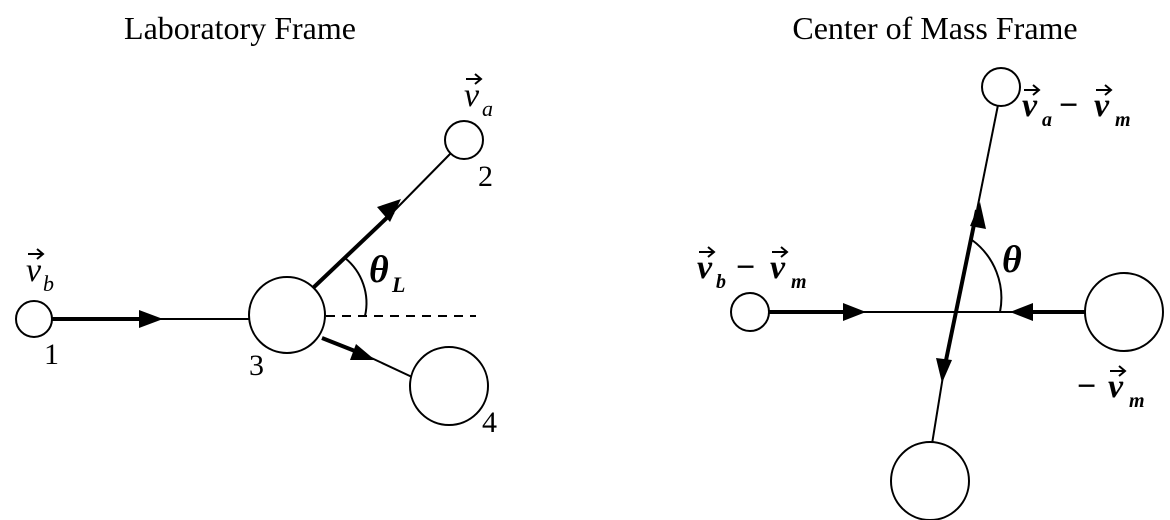 This screenshot has width=1170, height=520. What do you see at coordinates (240, 28) in the screenshot?
I see `laboratory-frame-title: Laboratory Frame` at bounding box center [240, 28].